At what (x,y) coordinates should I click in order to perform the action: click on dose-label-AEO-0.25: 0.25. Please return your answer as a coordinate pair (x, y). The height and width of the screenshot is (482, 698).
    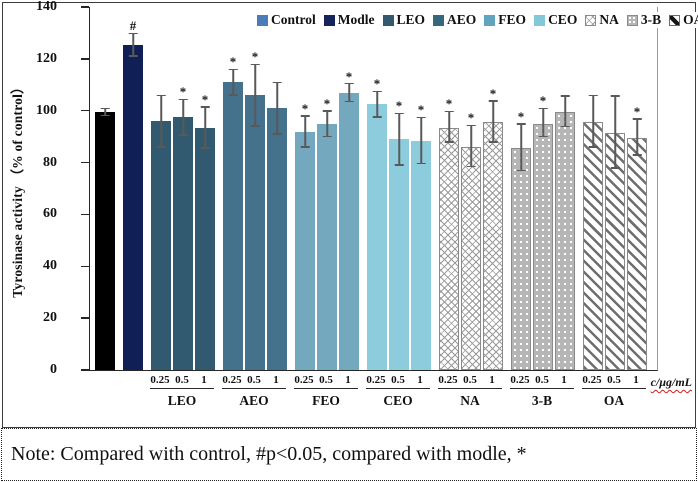
    Looking at the image, I should click on (232, 380).